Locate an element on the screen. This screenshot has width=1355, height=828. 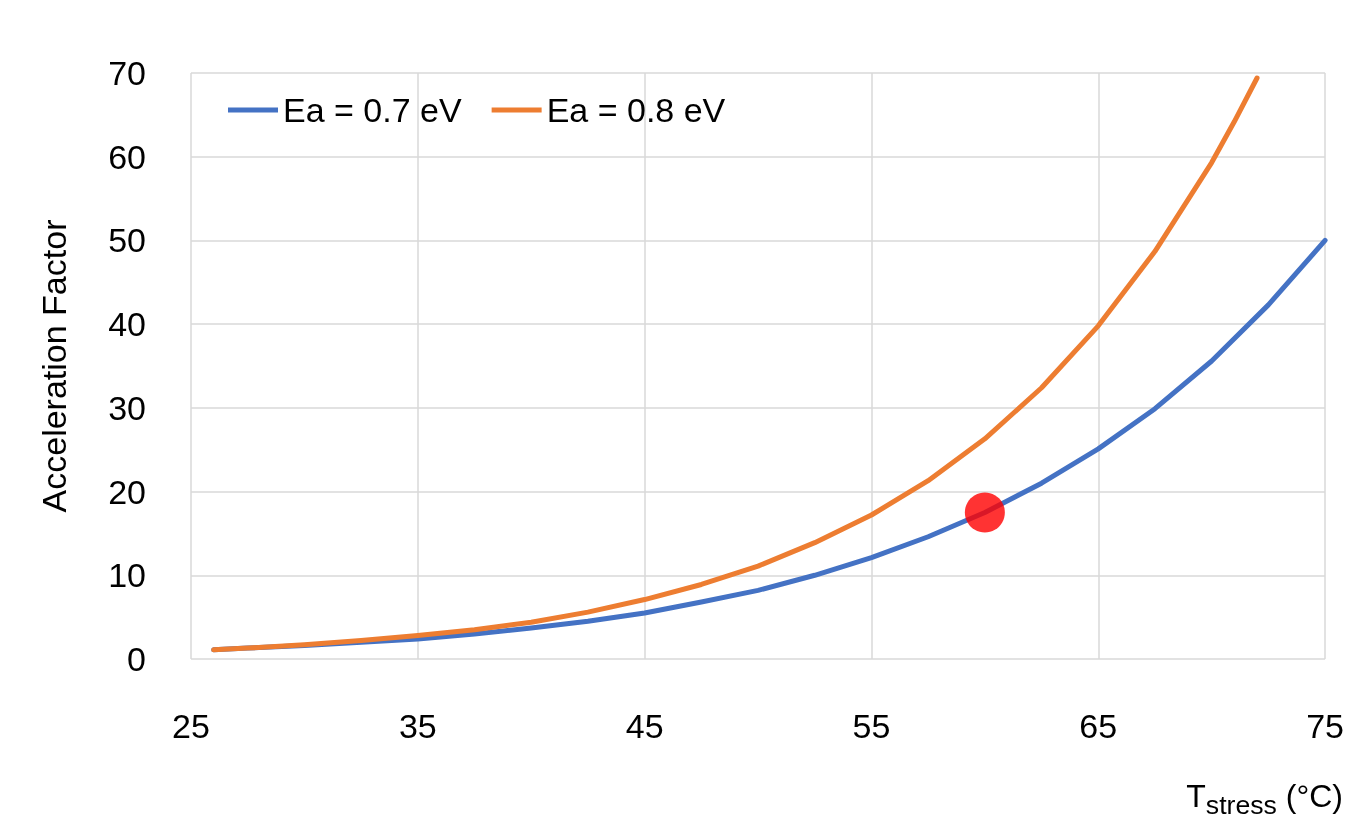
x-tick-label: 65 is located at coordinates (1098, 726).